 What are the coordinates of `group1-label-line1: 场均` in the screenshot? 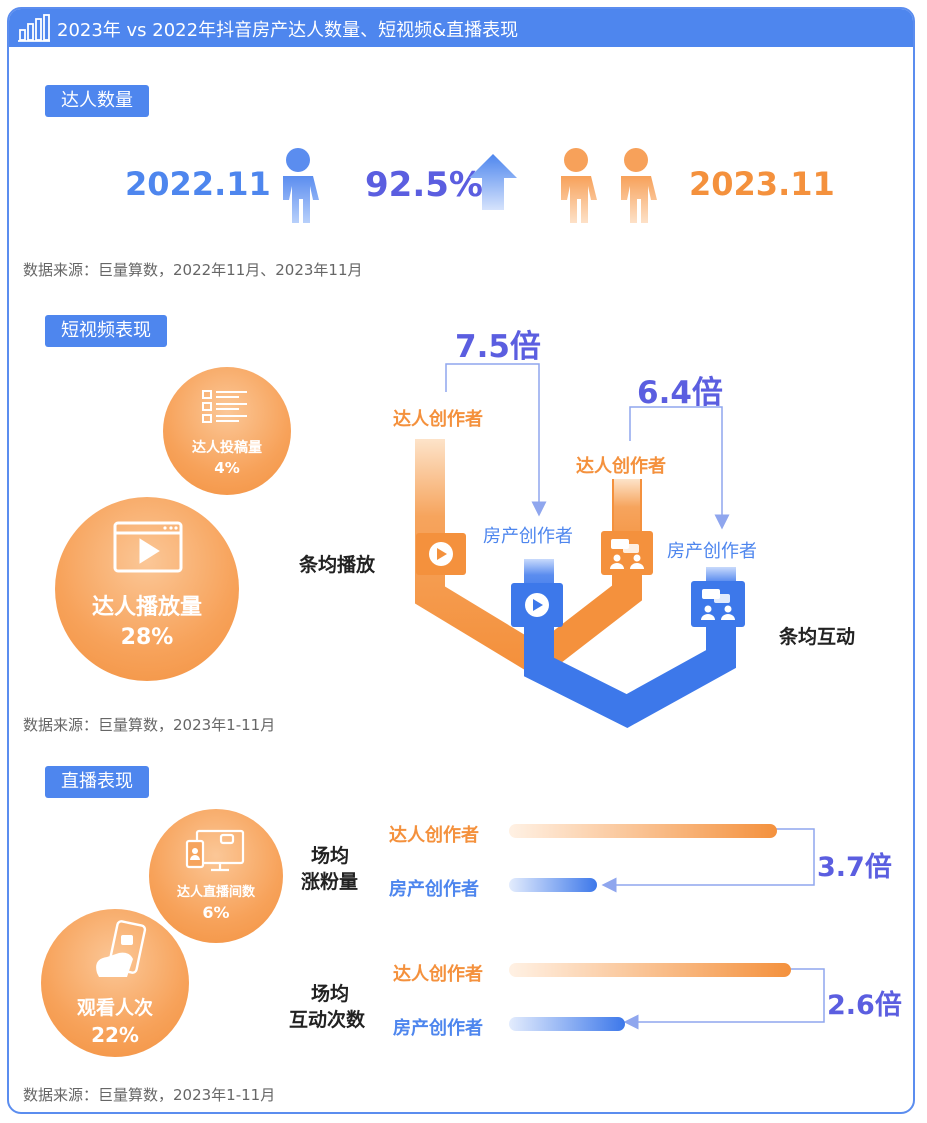 It's located at (330, 856).